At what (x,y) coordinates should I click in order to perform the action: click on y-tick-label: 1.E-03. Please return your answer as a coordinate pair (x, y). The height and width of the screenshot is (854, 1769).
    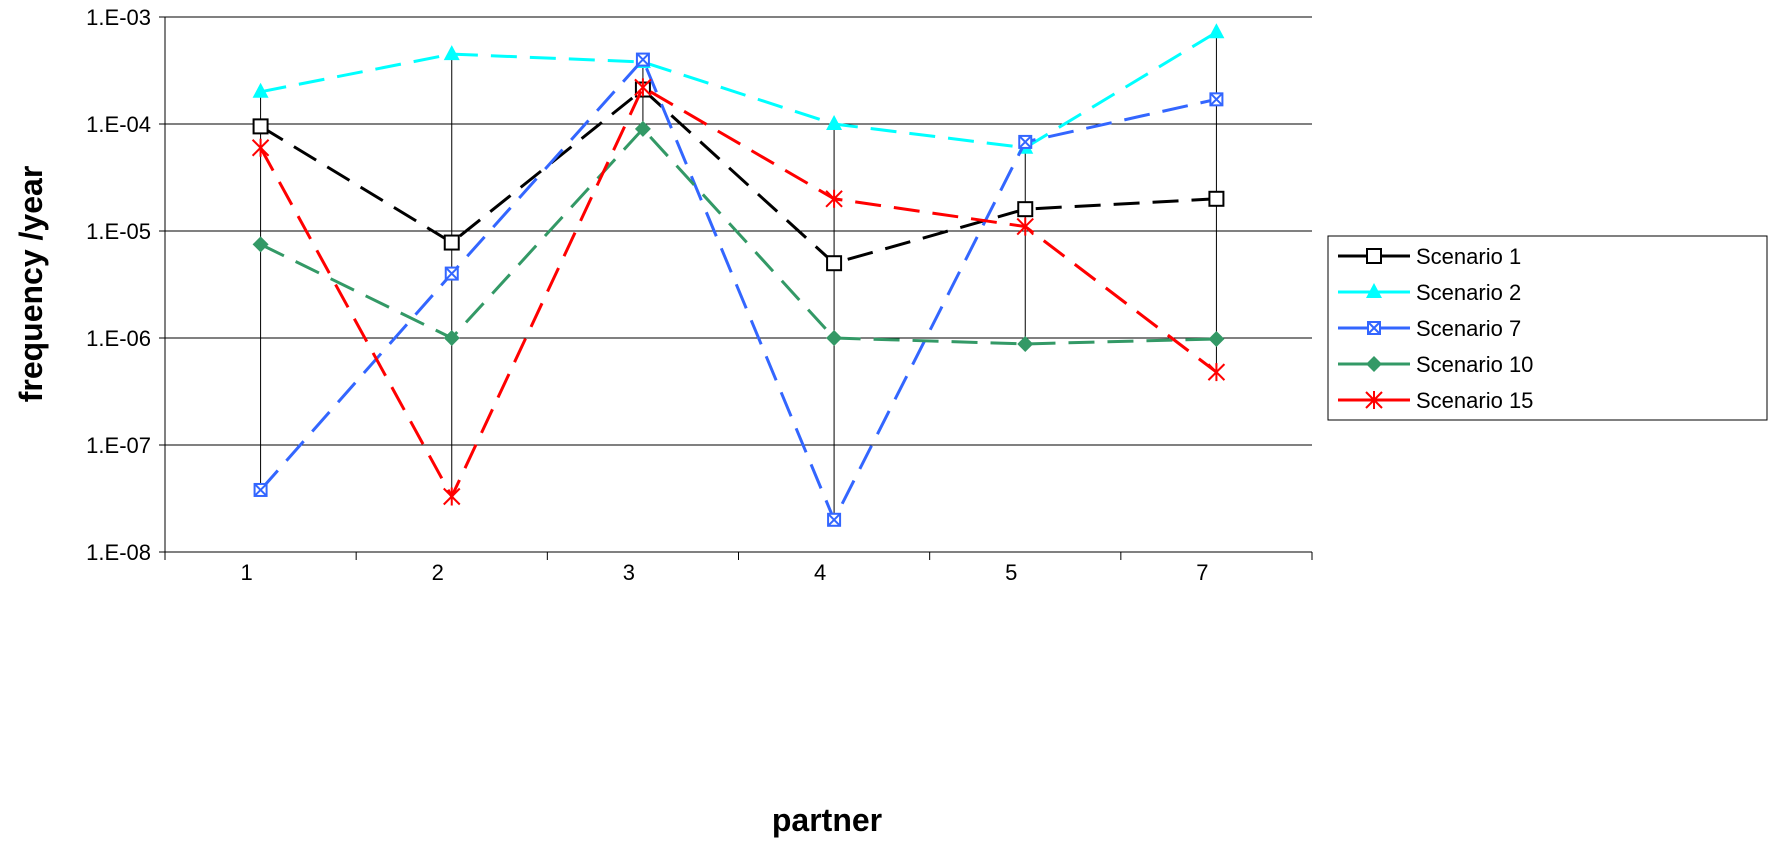
    Looking at the image, I should click on (118, 17).